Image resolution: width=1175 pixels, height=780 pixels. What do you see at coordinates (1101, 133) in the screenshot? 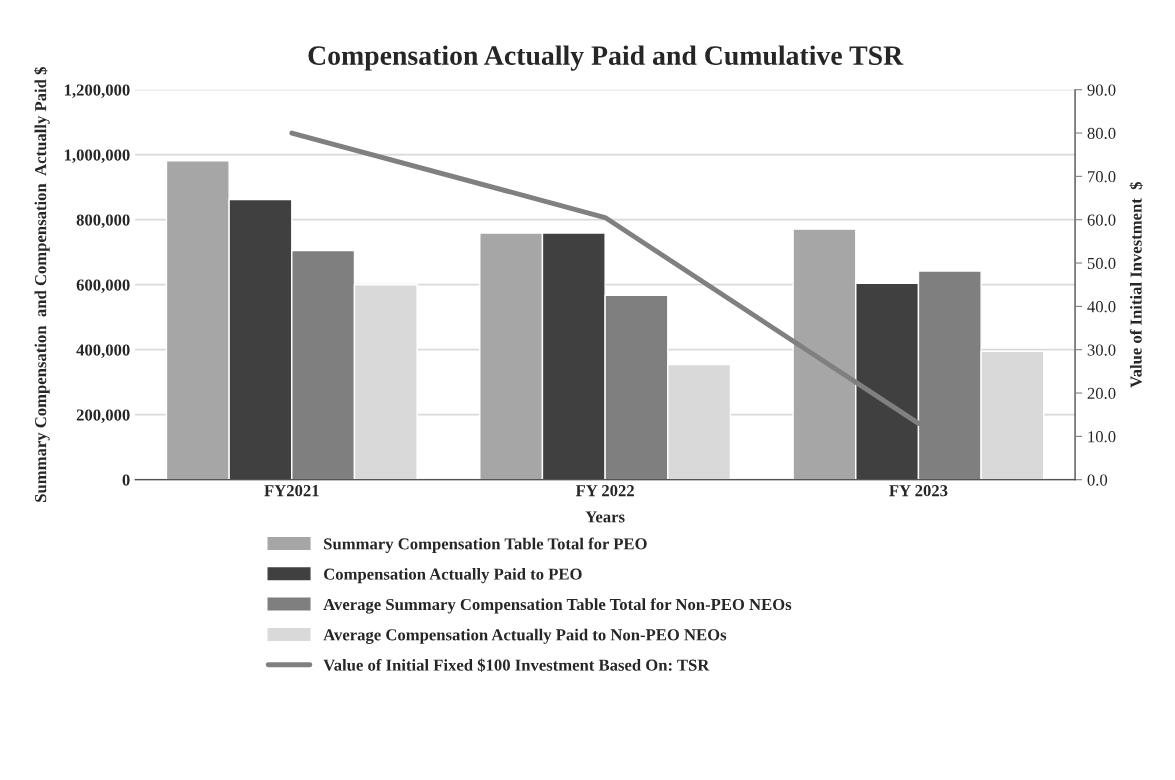
I see `y2-tick-label: 80.0` at bounding box center [1101, 133].